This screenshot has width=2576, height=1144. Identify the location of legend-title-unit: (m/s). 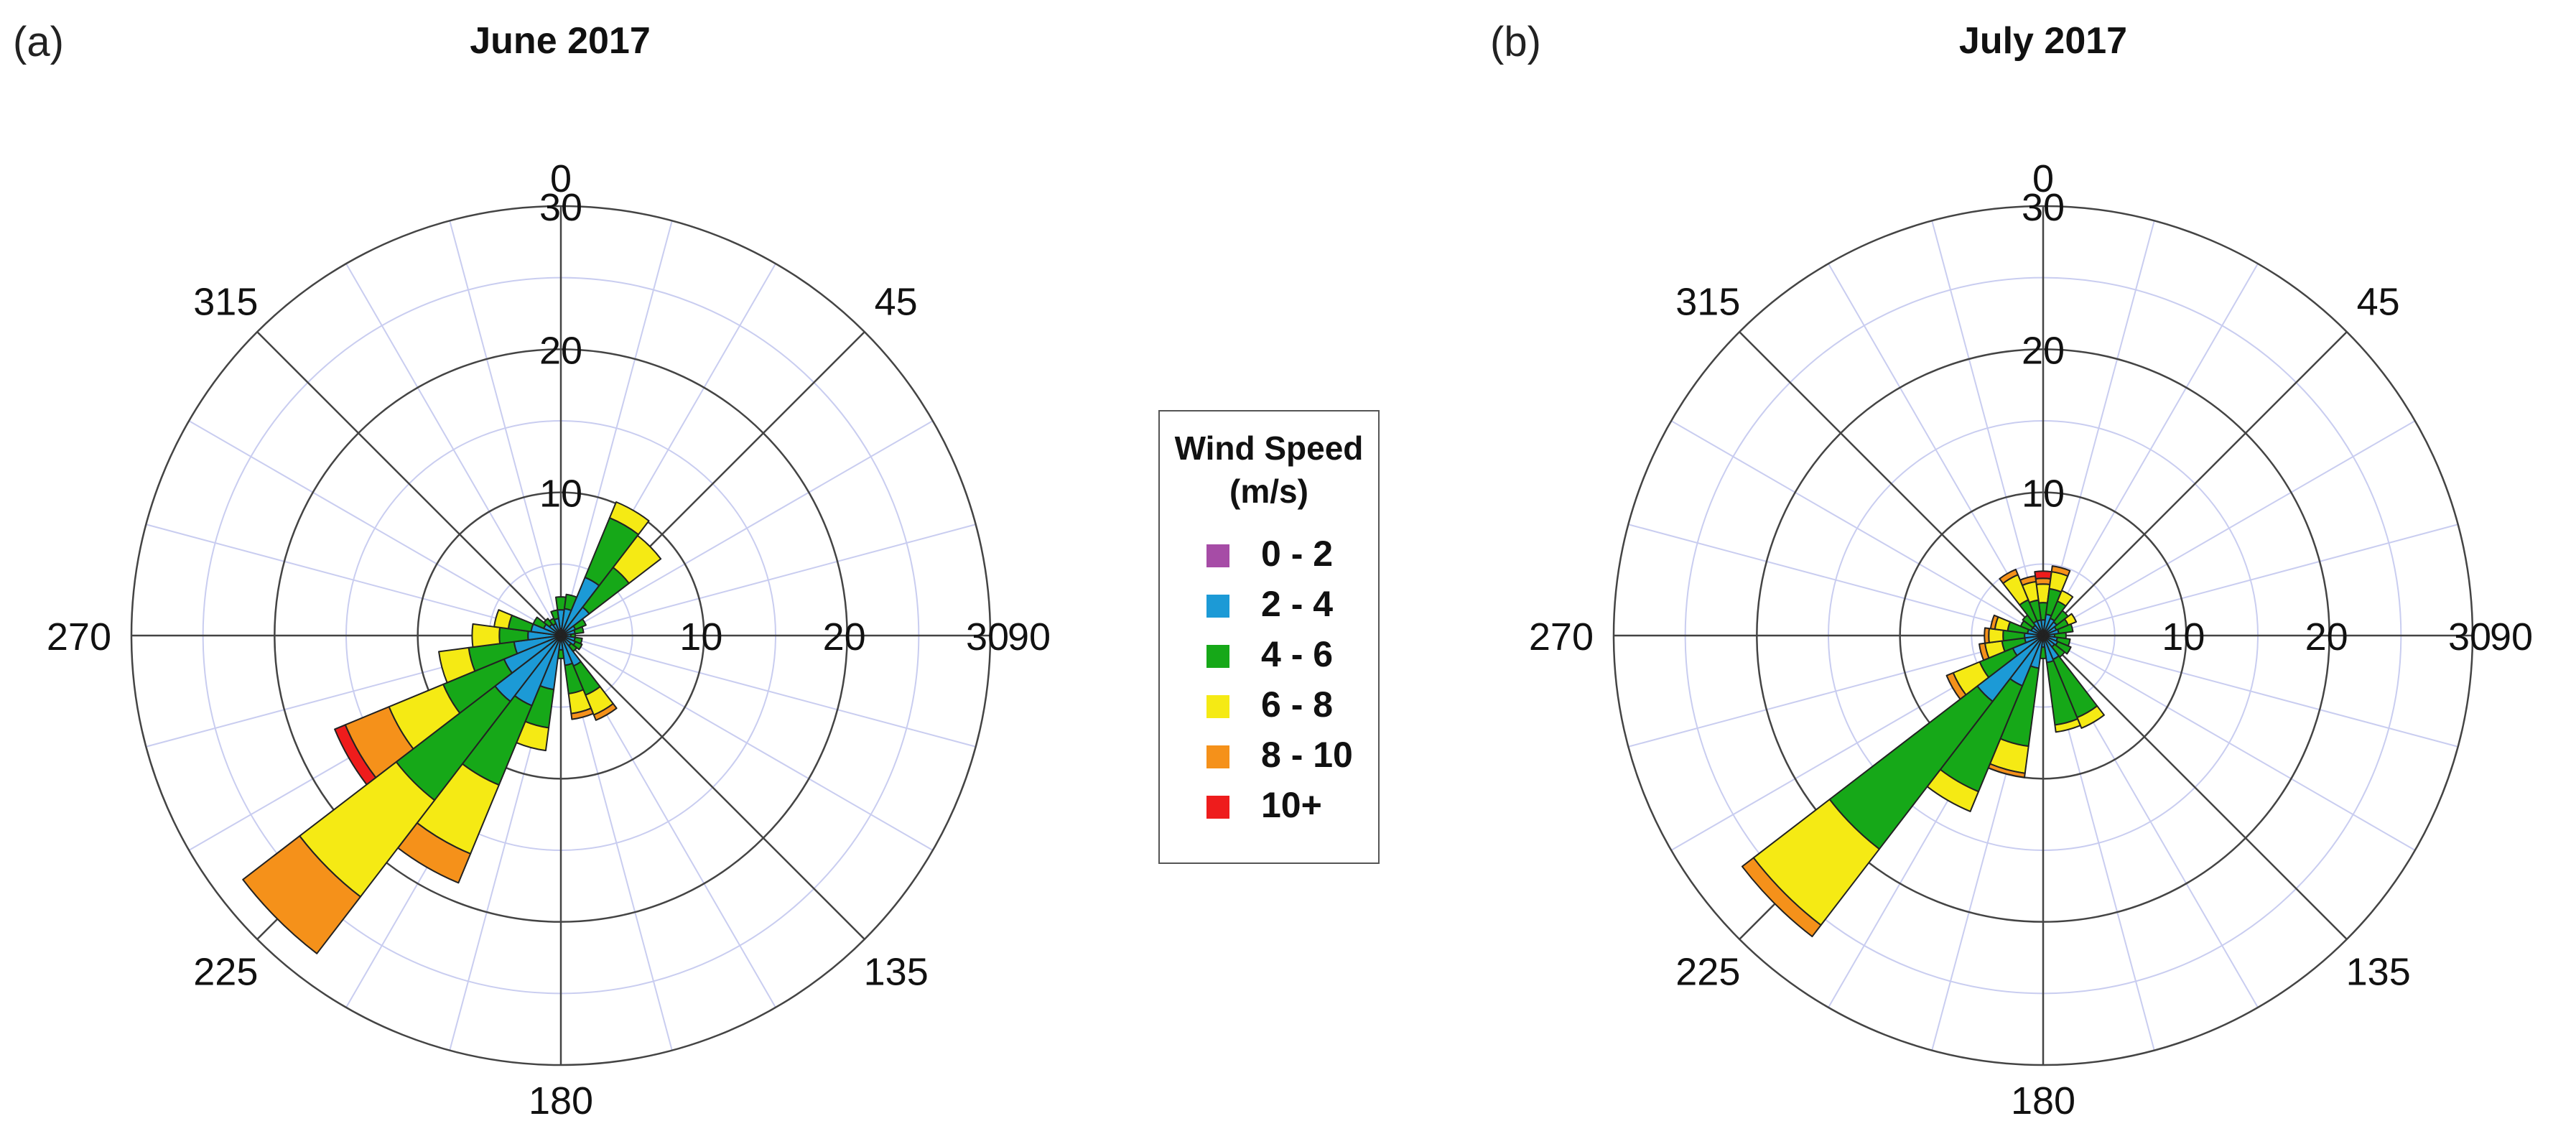
(1268, 491).